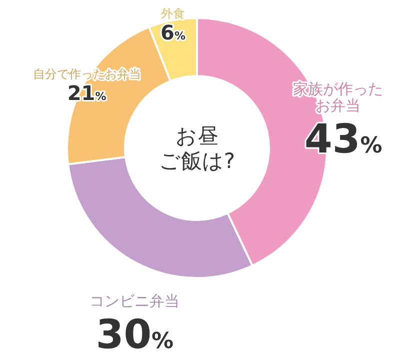  I want to click on category-label: コンビニ弁当, so click(135, 301).